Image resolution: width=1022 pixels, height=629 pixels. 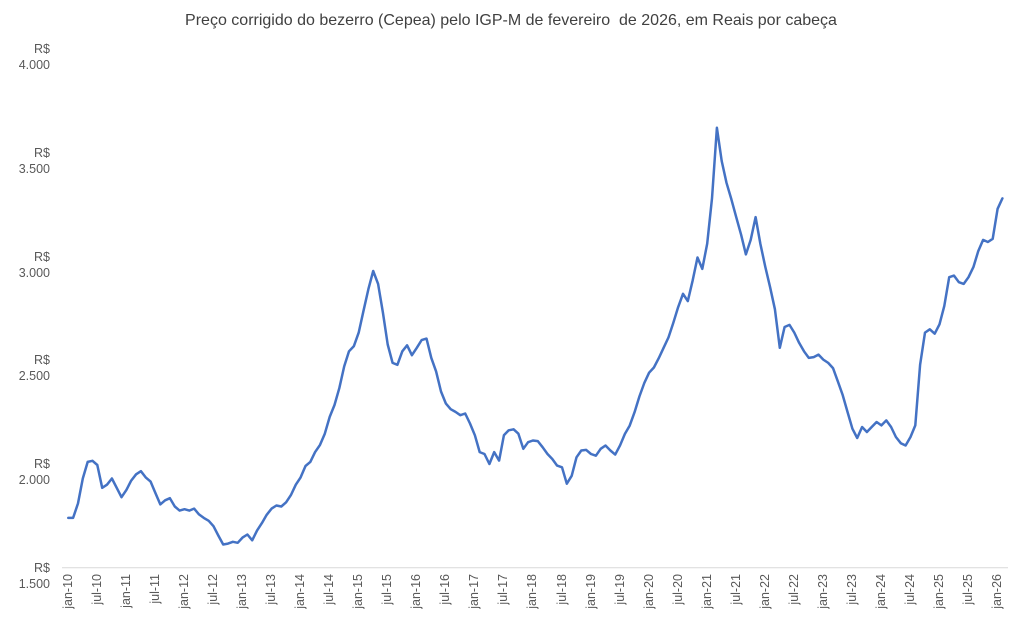 I want to click on x-axis-label: jan-15, so click(x=358, y=591).